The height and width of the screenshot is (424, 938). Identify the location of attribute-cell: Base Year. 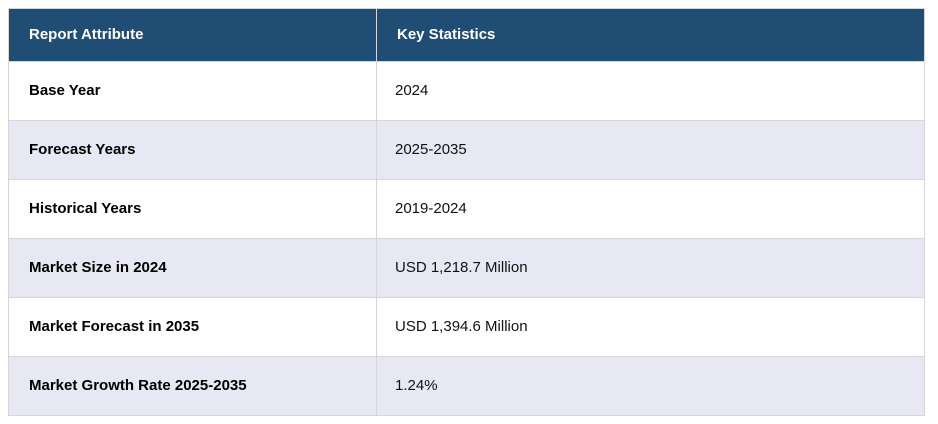
(192, 91).